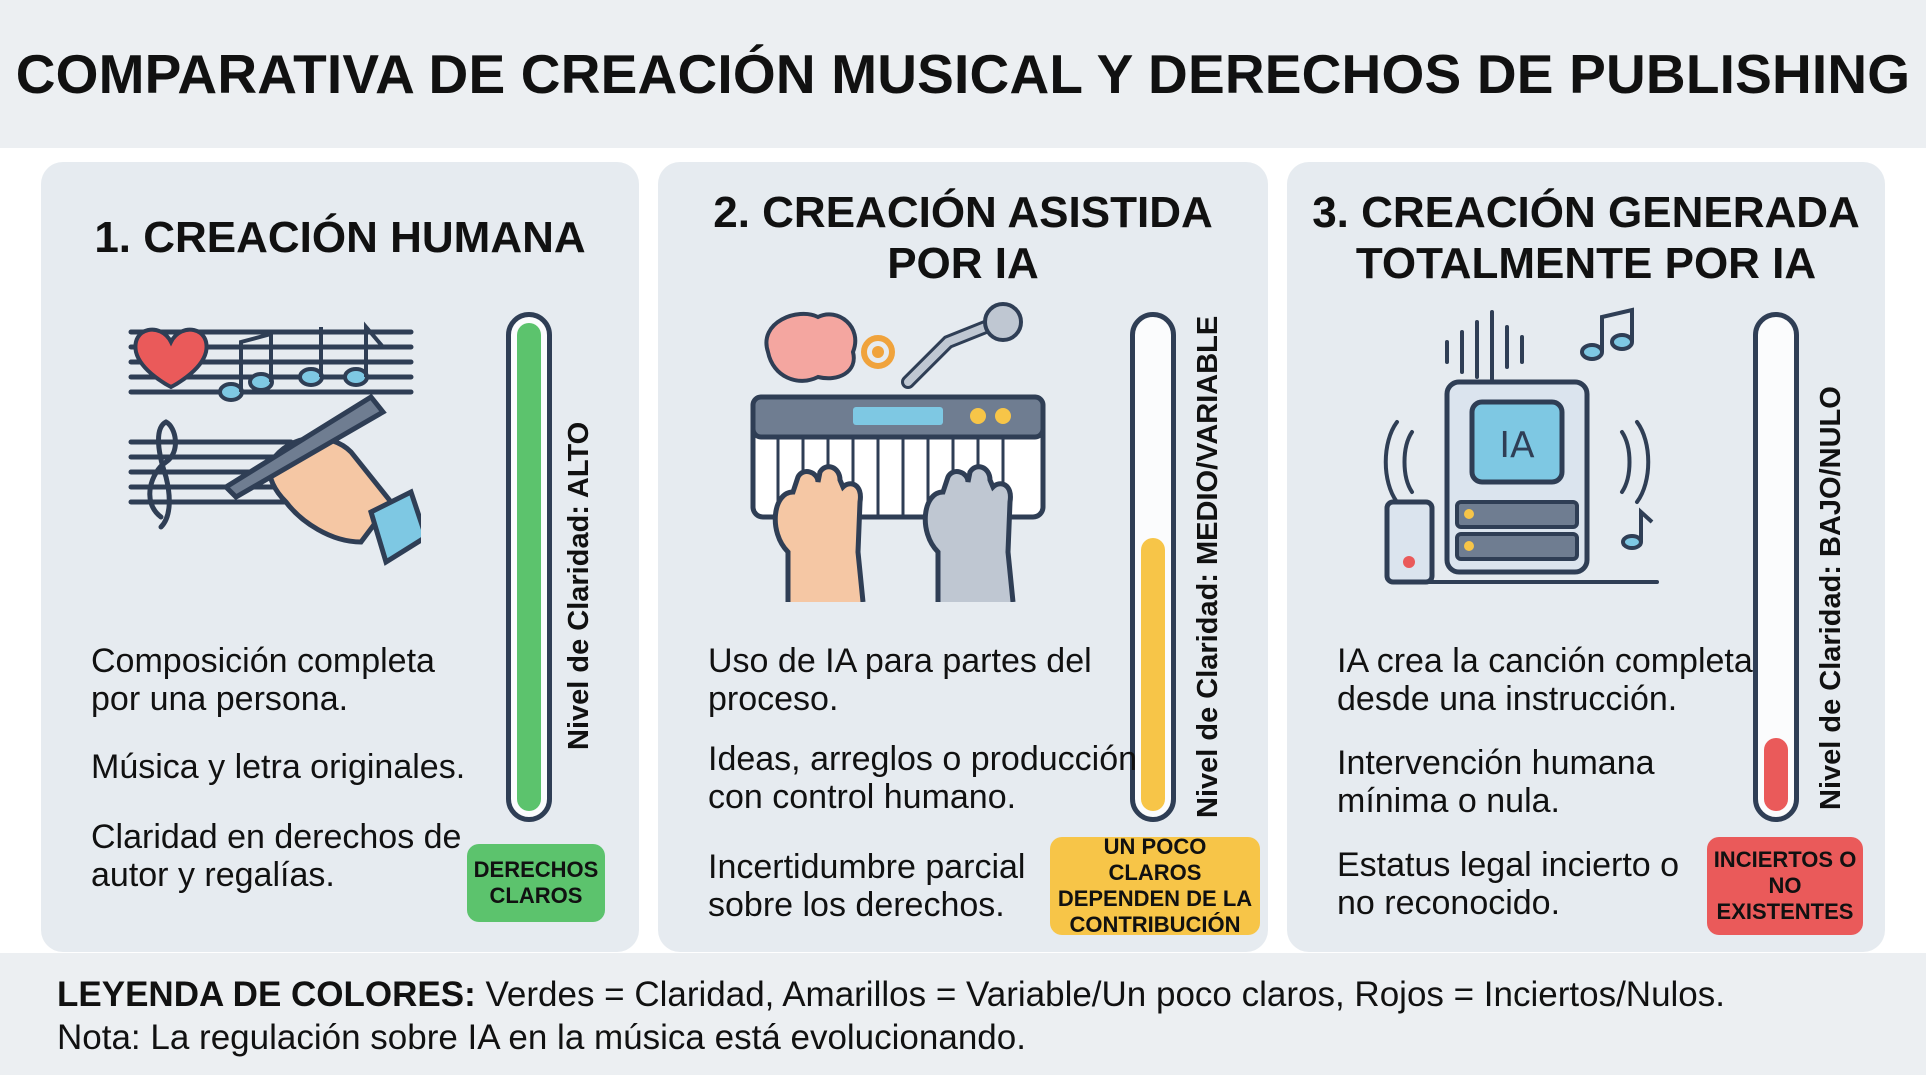 The height and width of the screenshot is (1075, 1926). What do you see at coordinates (1831, 598) in the screenshot?
I see `gauge-label: Nivel de Claridad: BAJO/NULO` at bounding box center [1831, 598].